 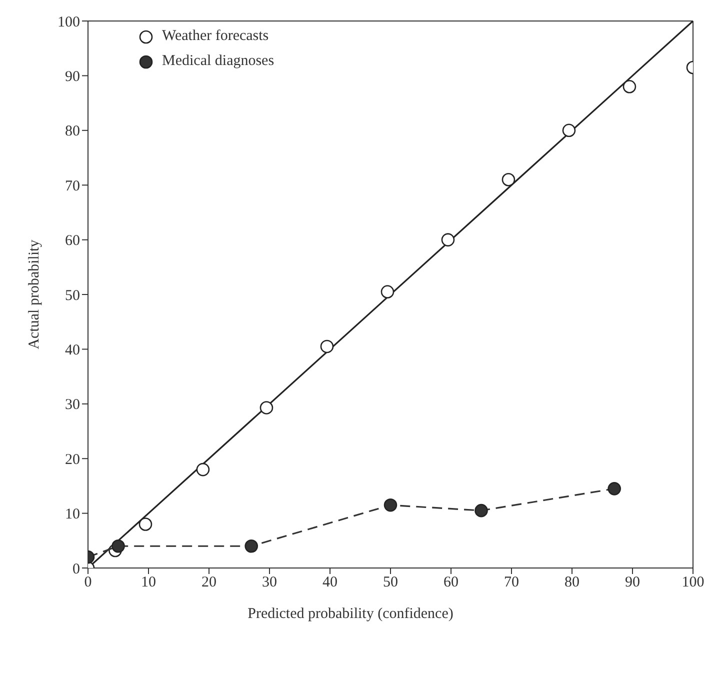 What do you see at coordinates (209, 582) in the screenshot?
I see `x-tick-label: 20` at bounding box center [209, 582].